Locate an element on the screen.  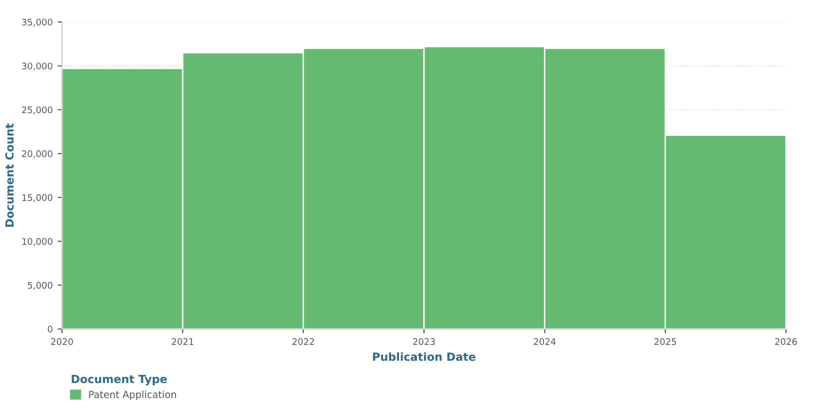
x-tick-label: 2025 is located at coordinates (665, 342).